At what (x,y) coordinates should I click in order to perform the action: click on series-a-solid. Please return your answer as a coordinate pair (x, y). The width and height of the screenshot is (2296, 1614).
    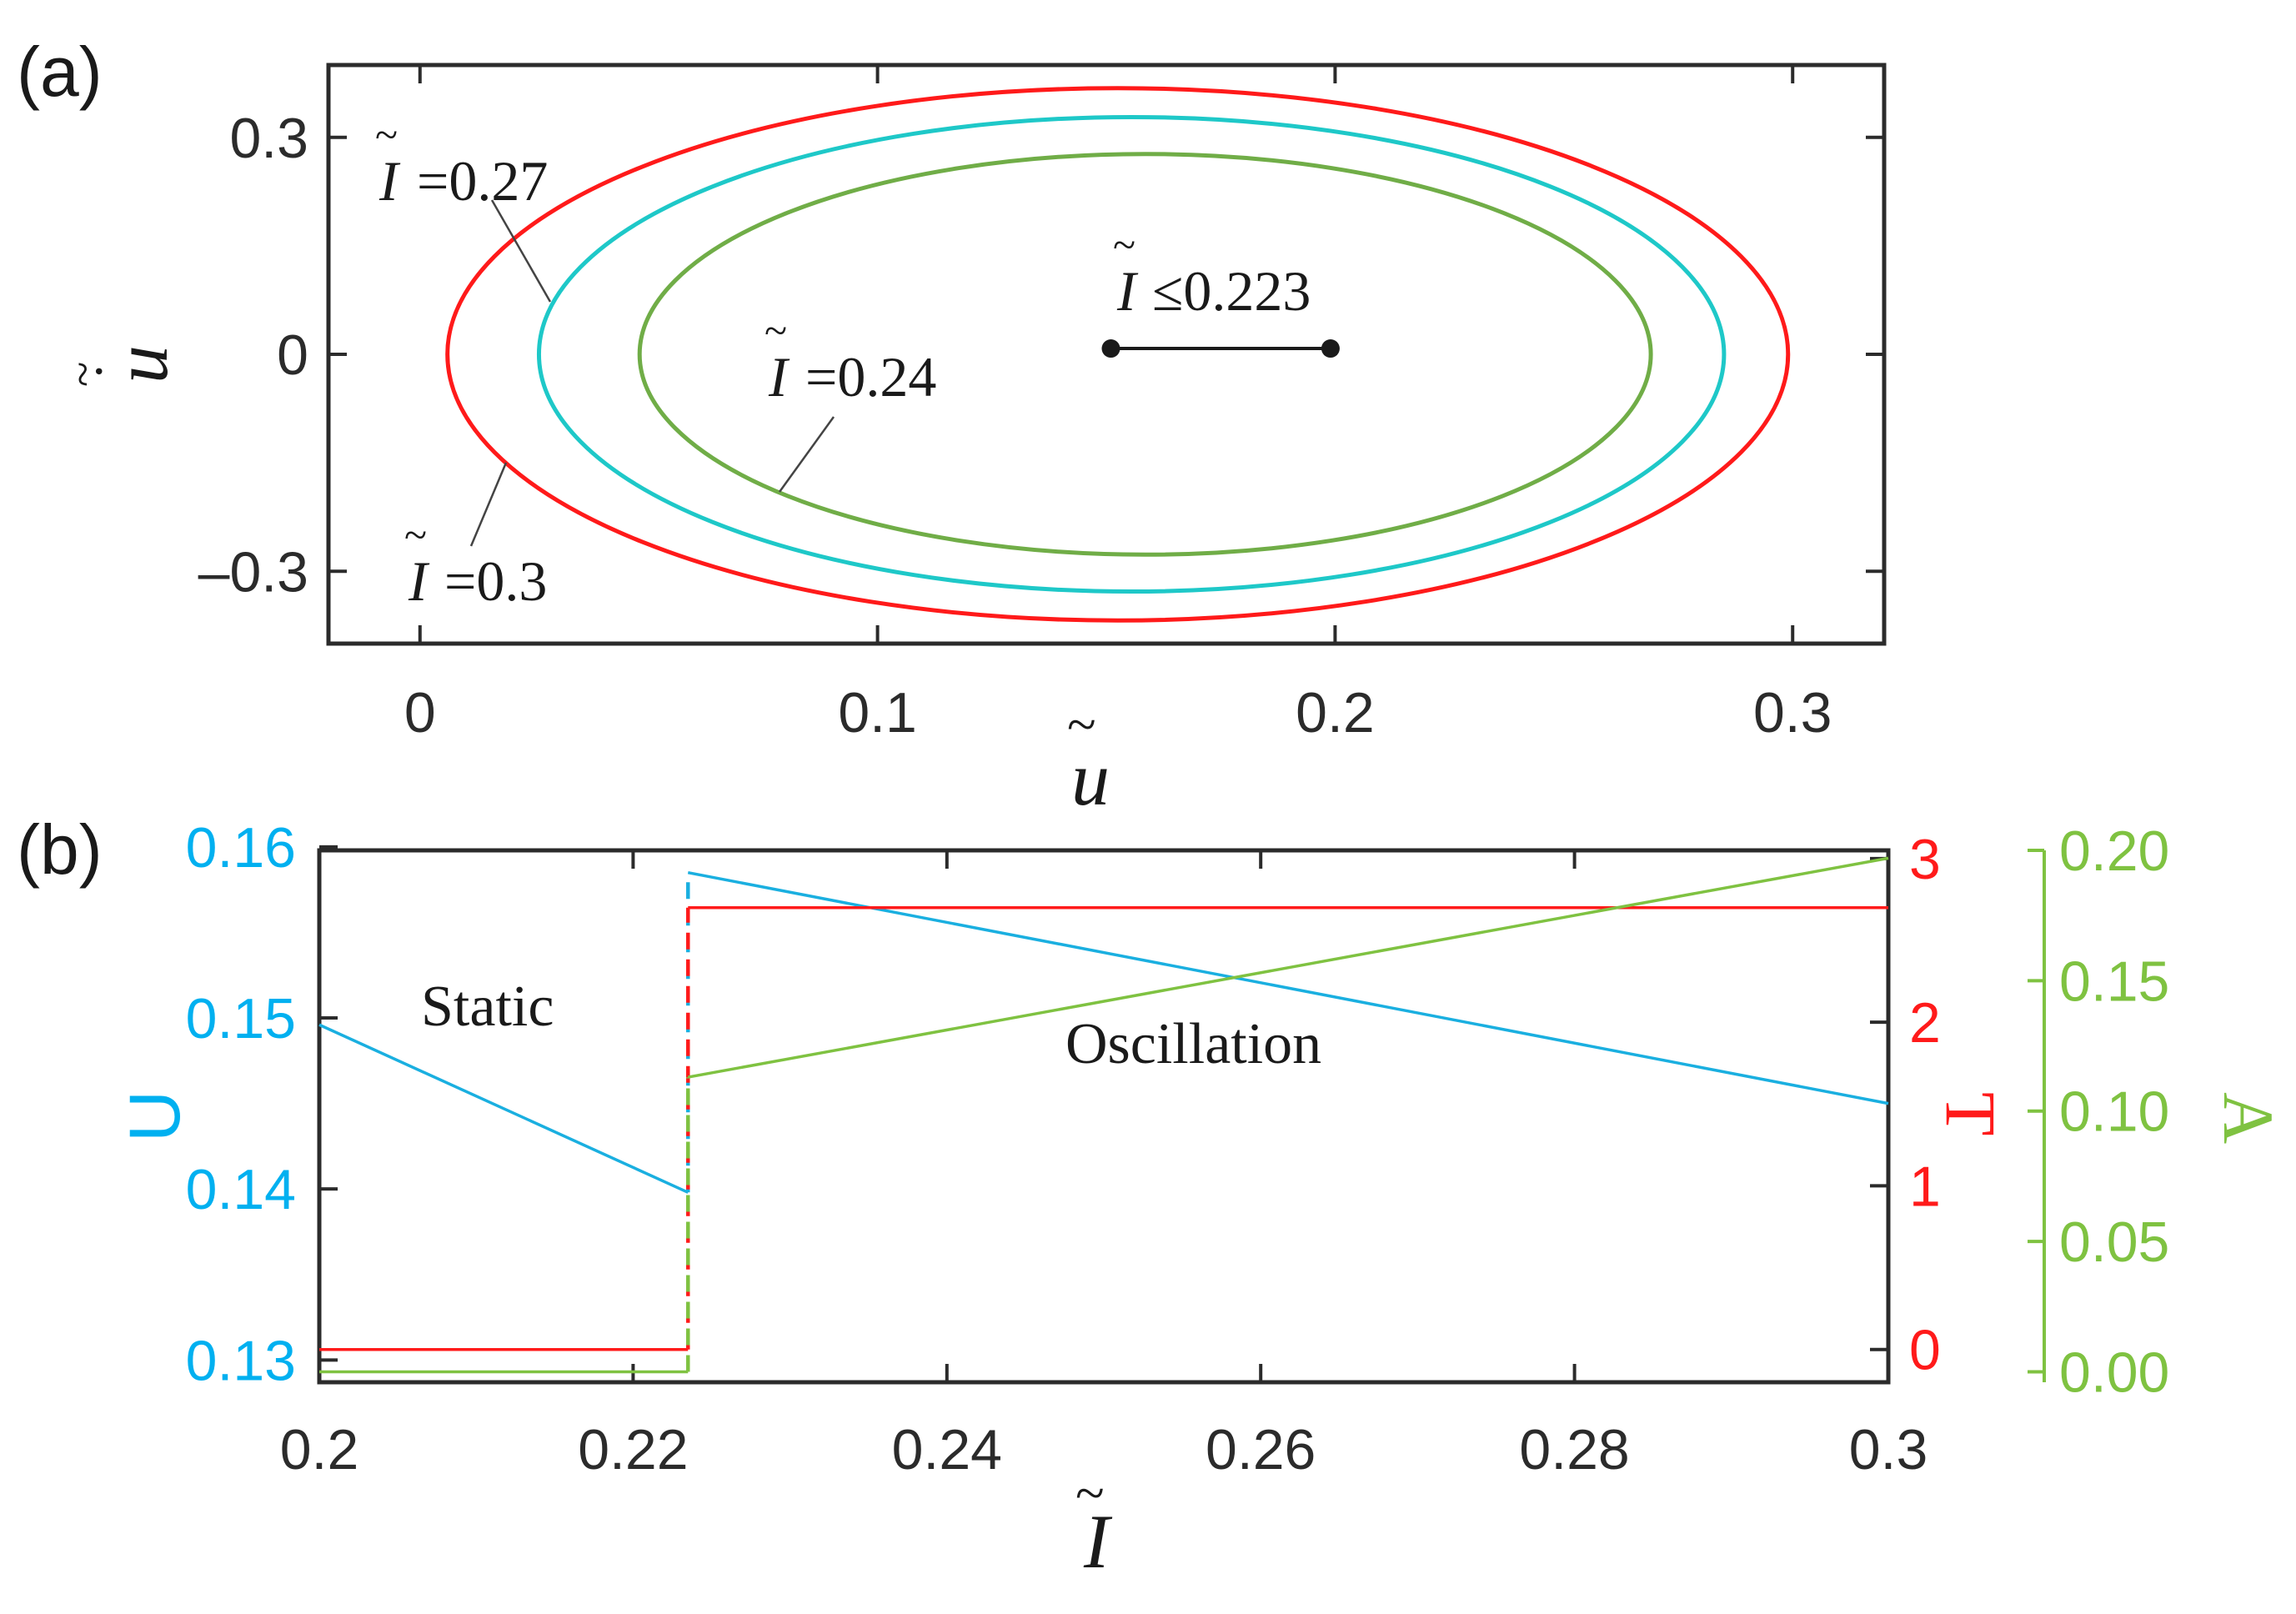
    Looking at the image, I should click on (1288, 967).